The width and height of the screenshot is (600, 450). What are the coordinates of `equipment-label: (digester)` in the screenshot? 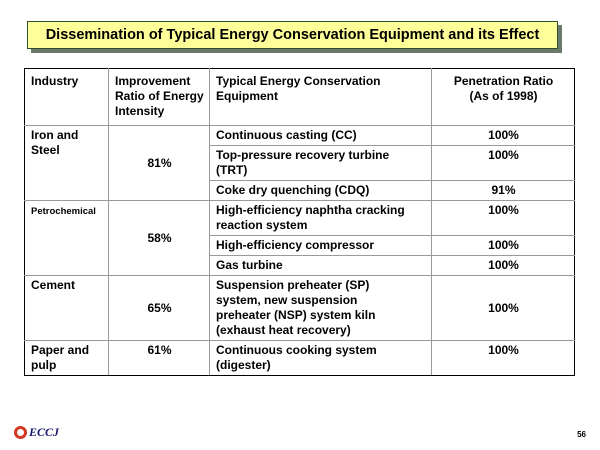 It's located at (243, 365).